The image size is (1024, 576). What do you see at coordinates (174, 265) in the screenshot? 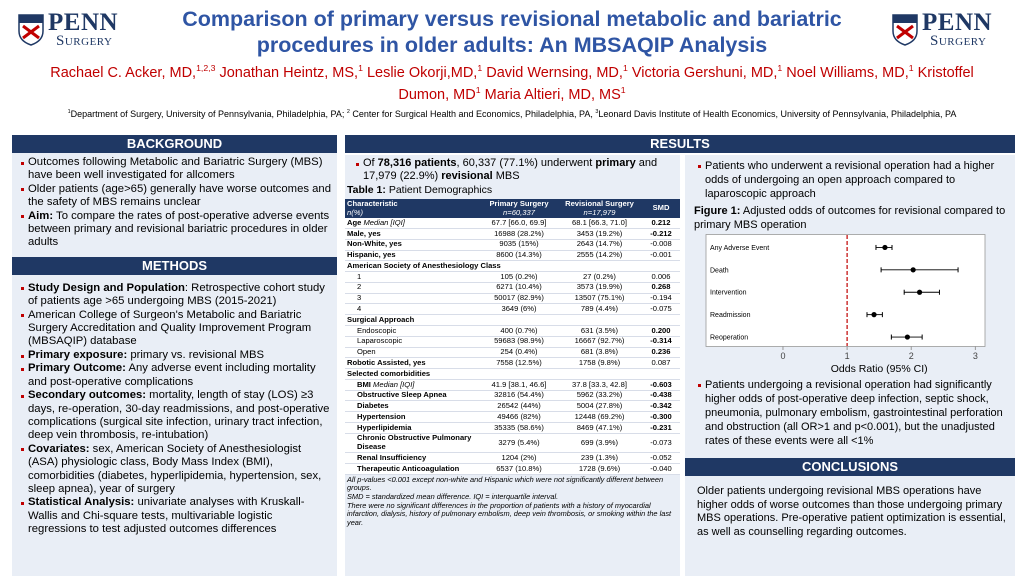
I see `section-heading: METHODS` at bounding box center [174, 265].